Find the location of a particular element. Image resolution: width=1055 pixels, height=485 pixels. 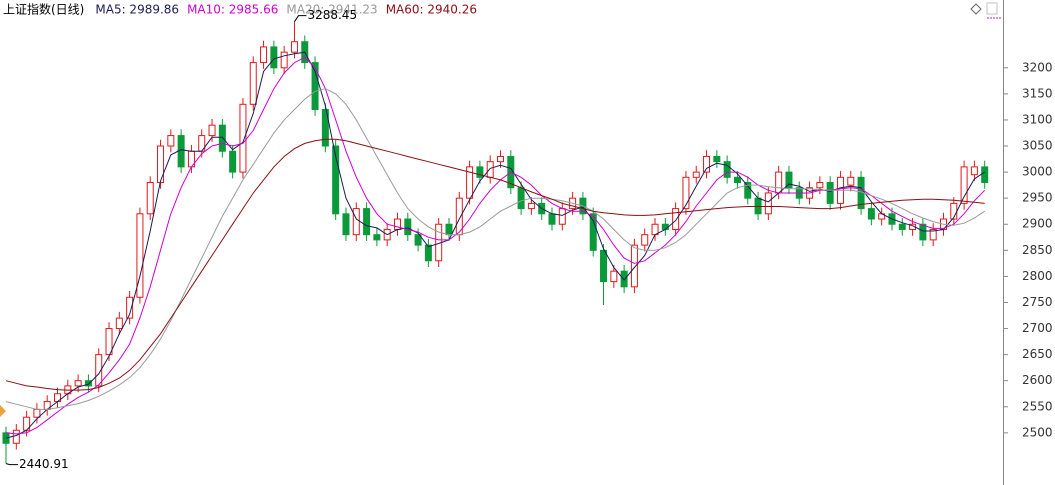

y-tick-label: 3150 is located at coordinates (1037, 93).